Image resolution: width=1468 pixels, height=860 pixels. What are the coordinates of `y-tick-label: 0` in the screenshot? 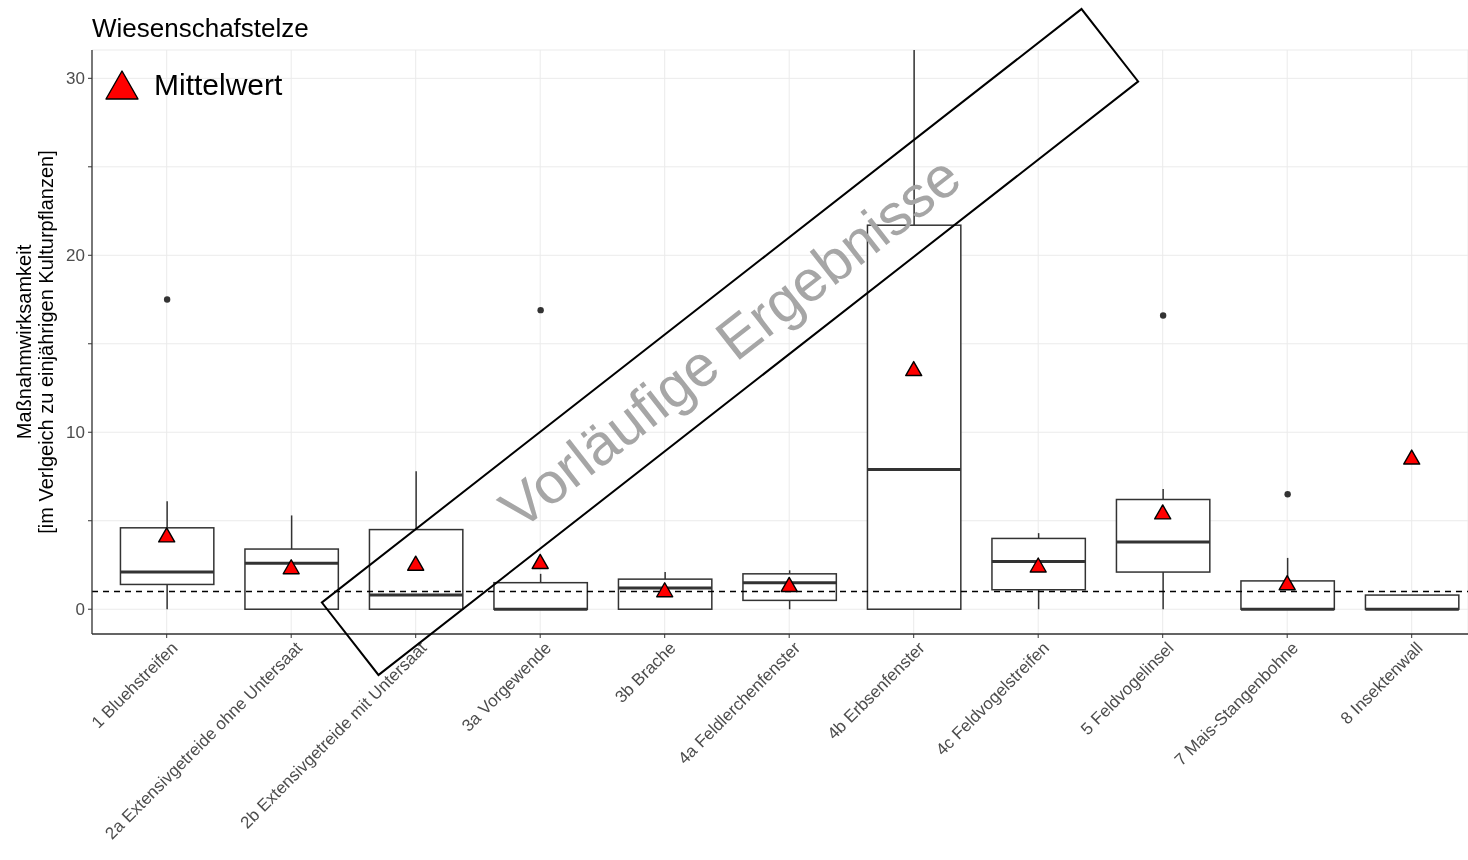 It's located at (80, 610).